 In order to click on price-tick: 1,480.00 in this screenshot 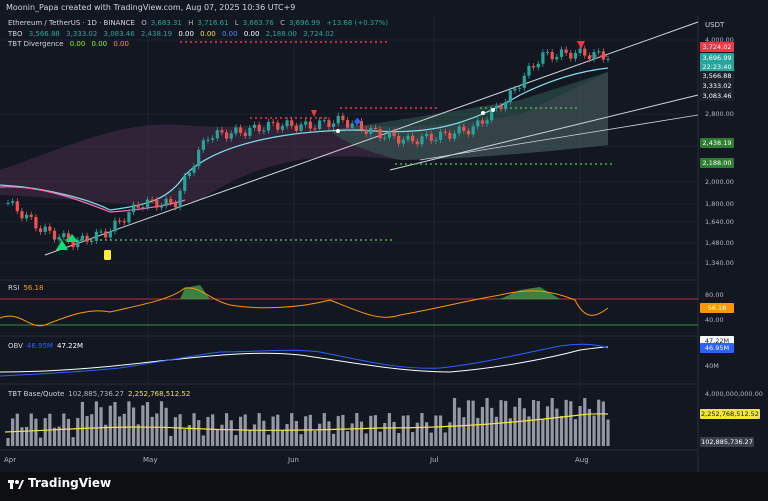, I will do `click(719, 243)`.